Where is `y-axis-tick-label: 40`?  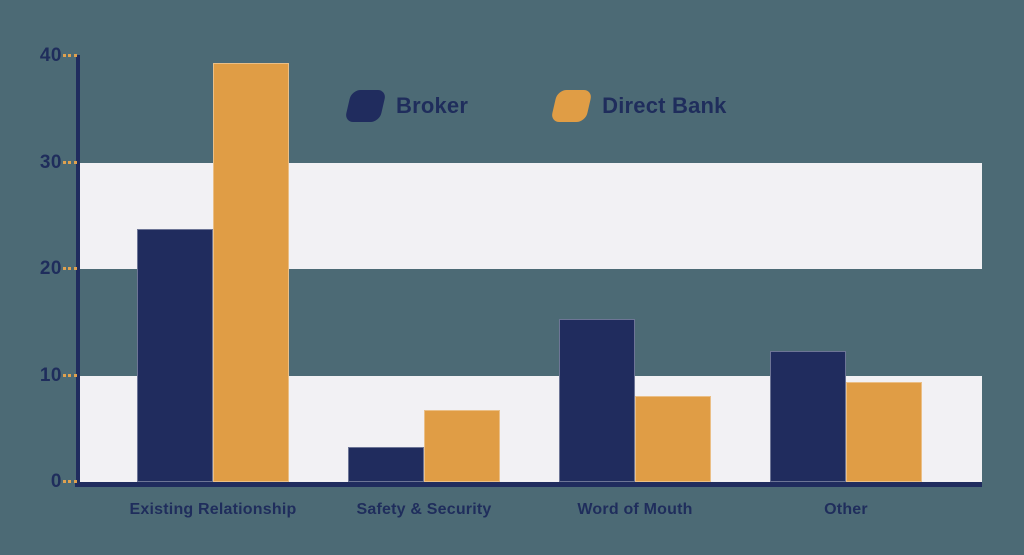
y-axis-tick-label: 40 is located at coordinates (50, 55).